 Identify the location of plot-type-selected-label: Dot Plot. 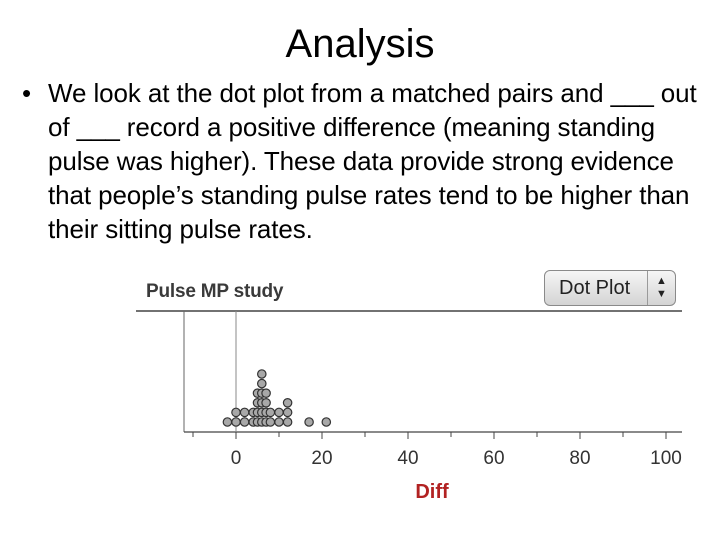
(595, 288).